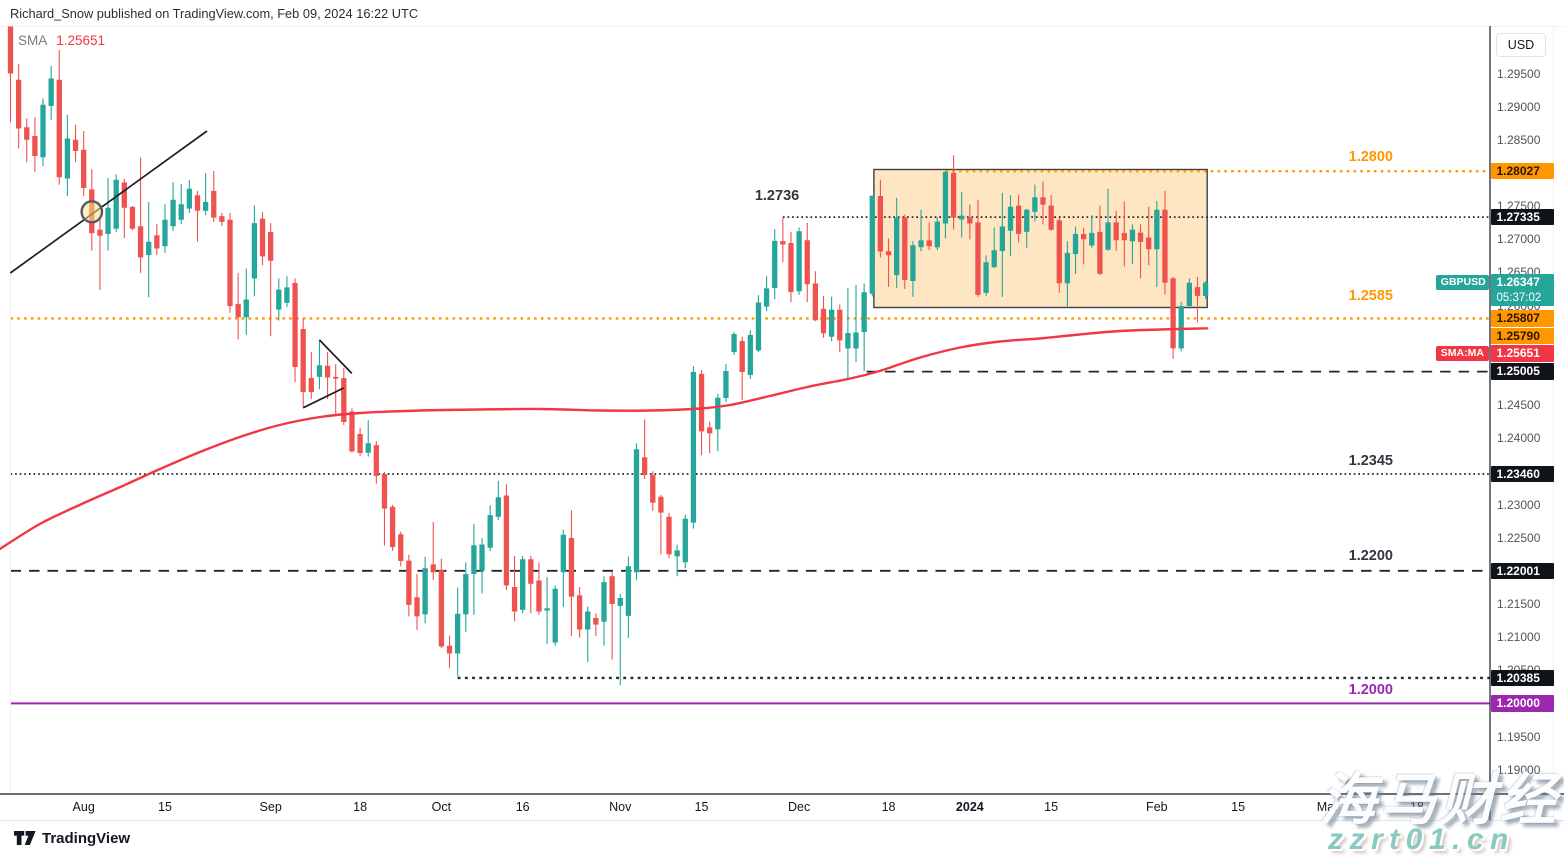 Image resolution: width=1564 pixels, height=857 pixels. What do you see at coordinates (1518, 353) in the screenshot?
I see `axis-badge-price: 1.25651` at bounding box center [1518, 353].